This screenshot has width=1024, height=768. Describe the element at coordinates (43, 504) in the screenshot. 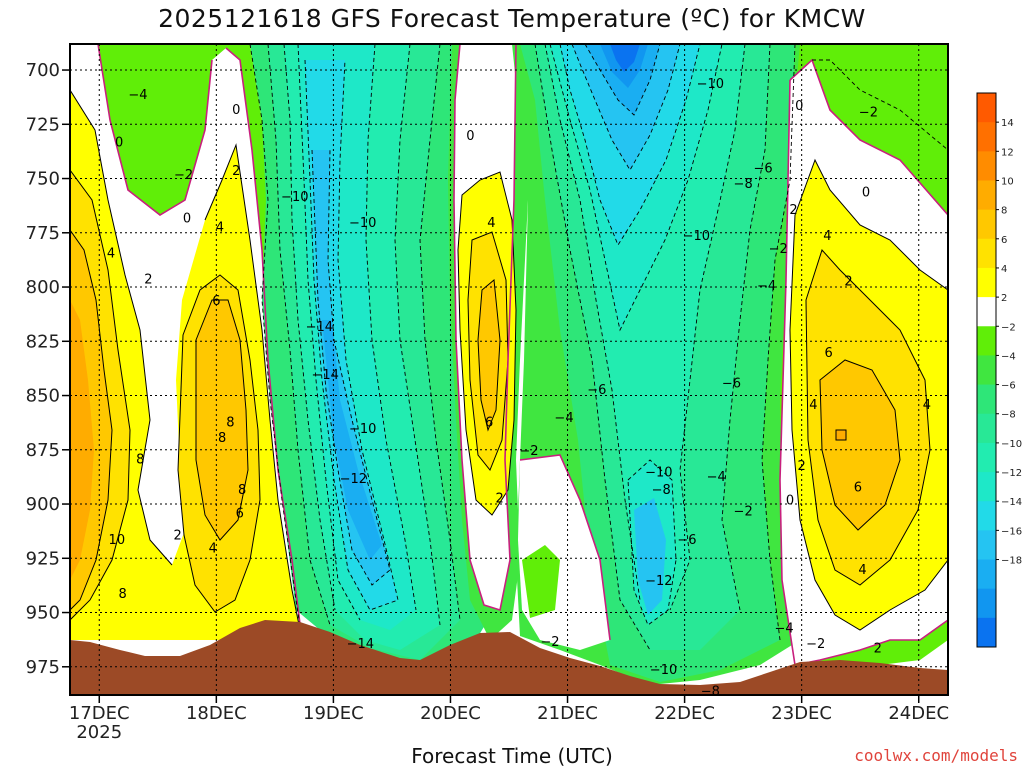

I see `y-tick-label: 900` at that location.